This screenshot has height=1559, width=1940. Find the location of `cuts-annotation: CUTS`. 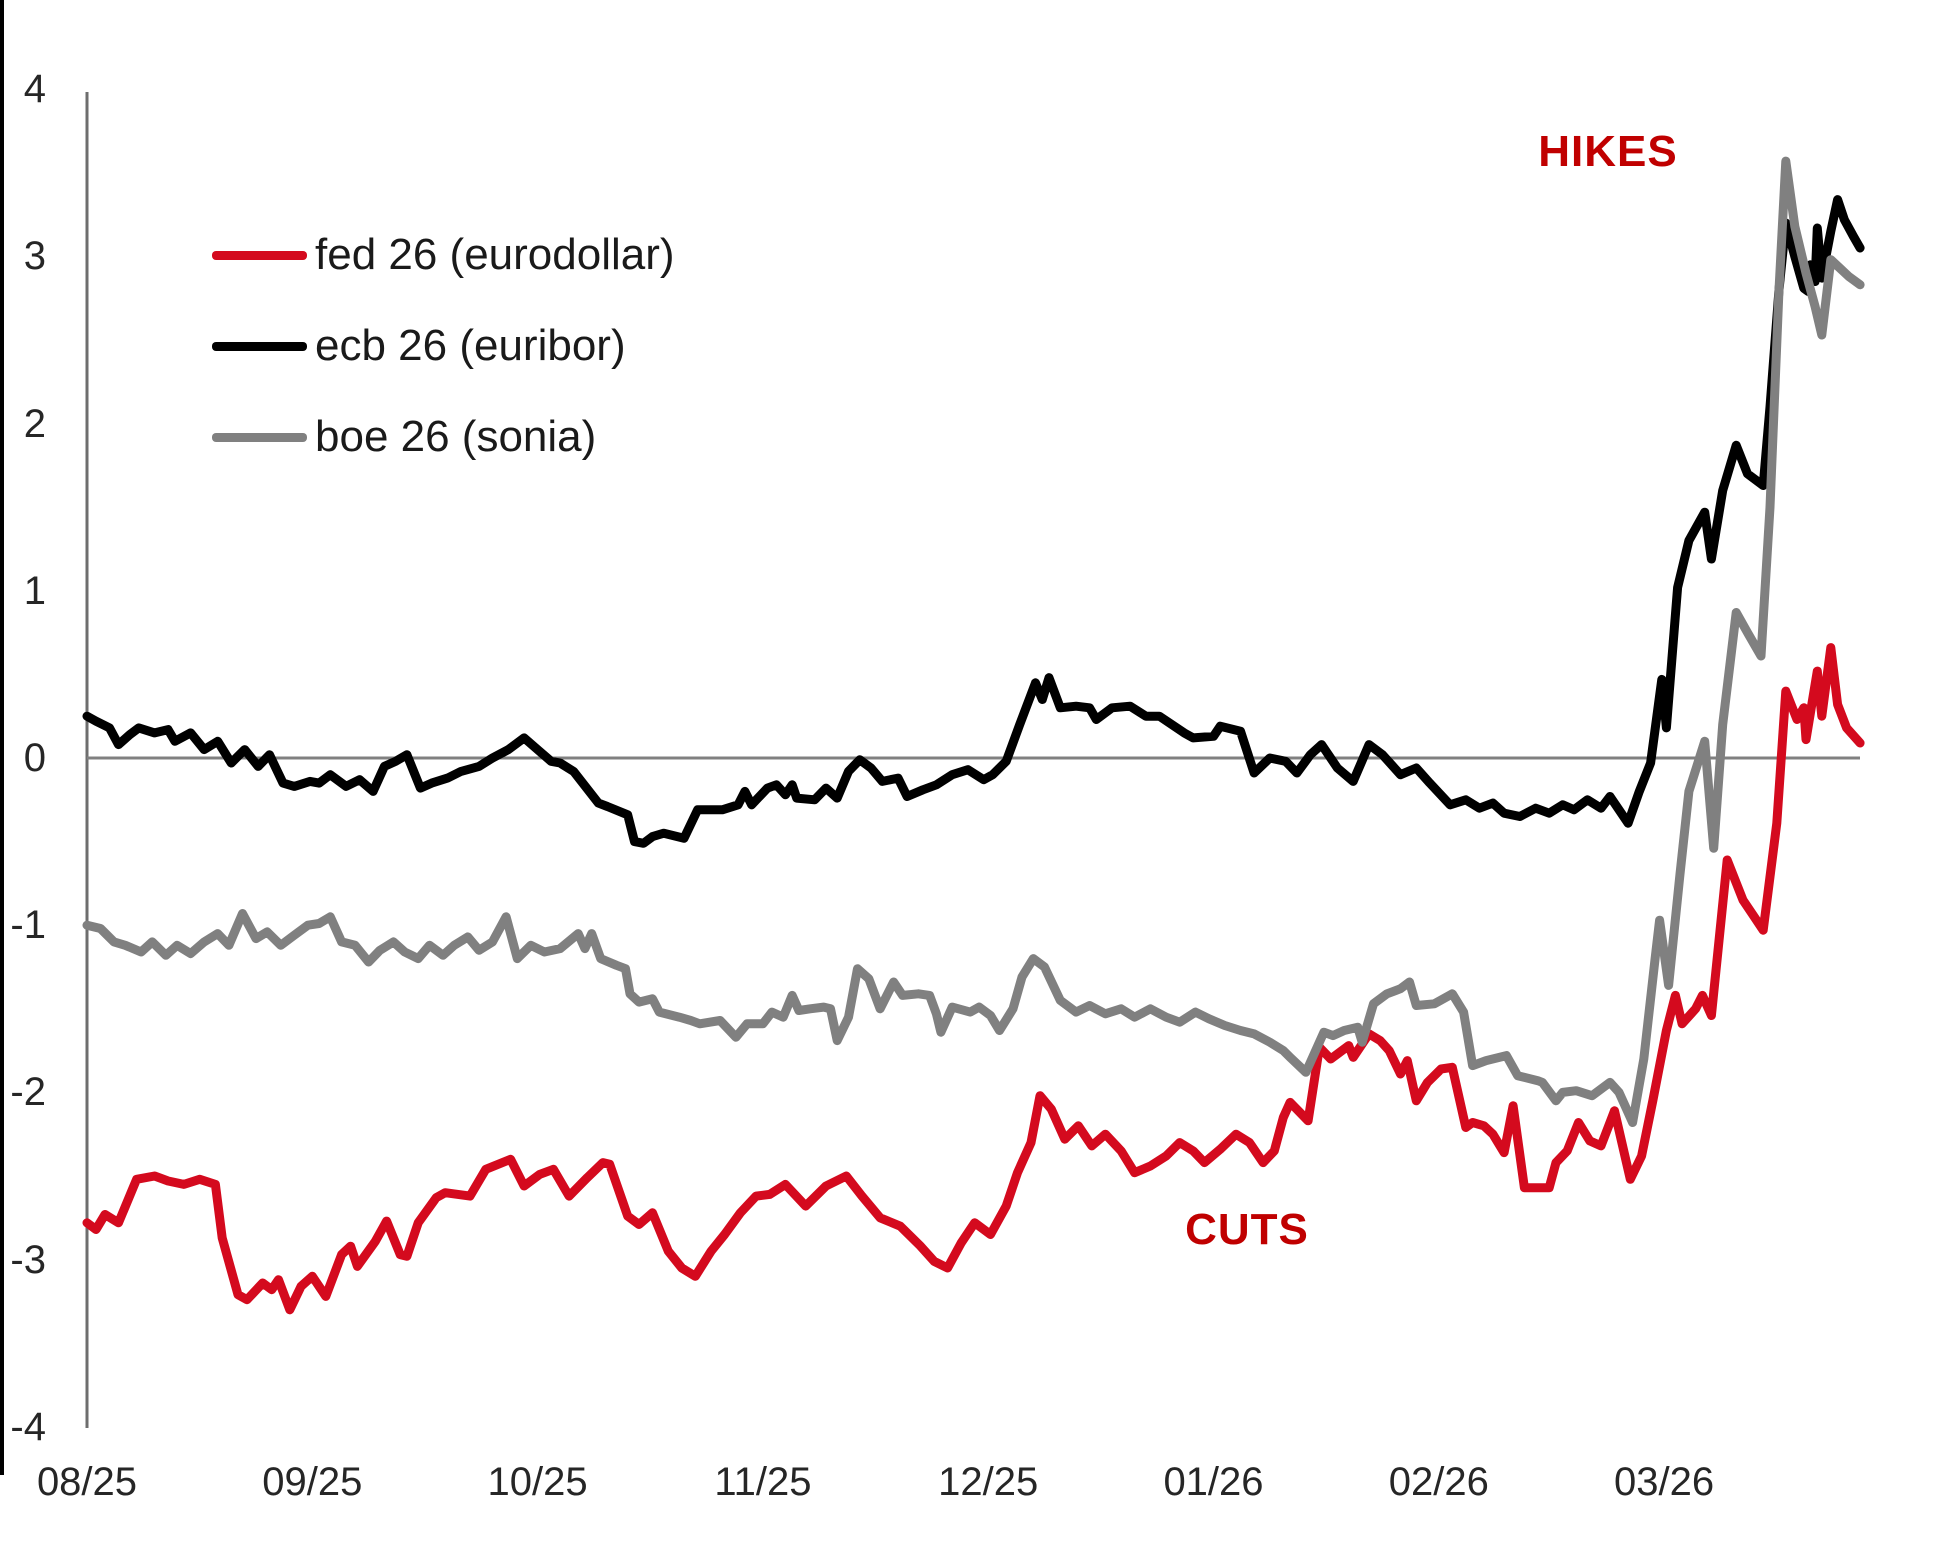

cuts-annotation: CUTS is located at coordinates (1247, 1229).